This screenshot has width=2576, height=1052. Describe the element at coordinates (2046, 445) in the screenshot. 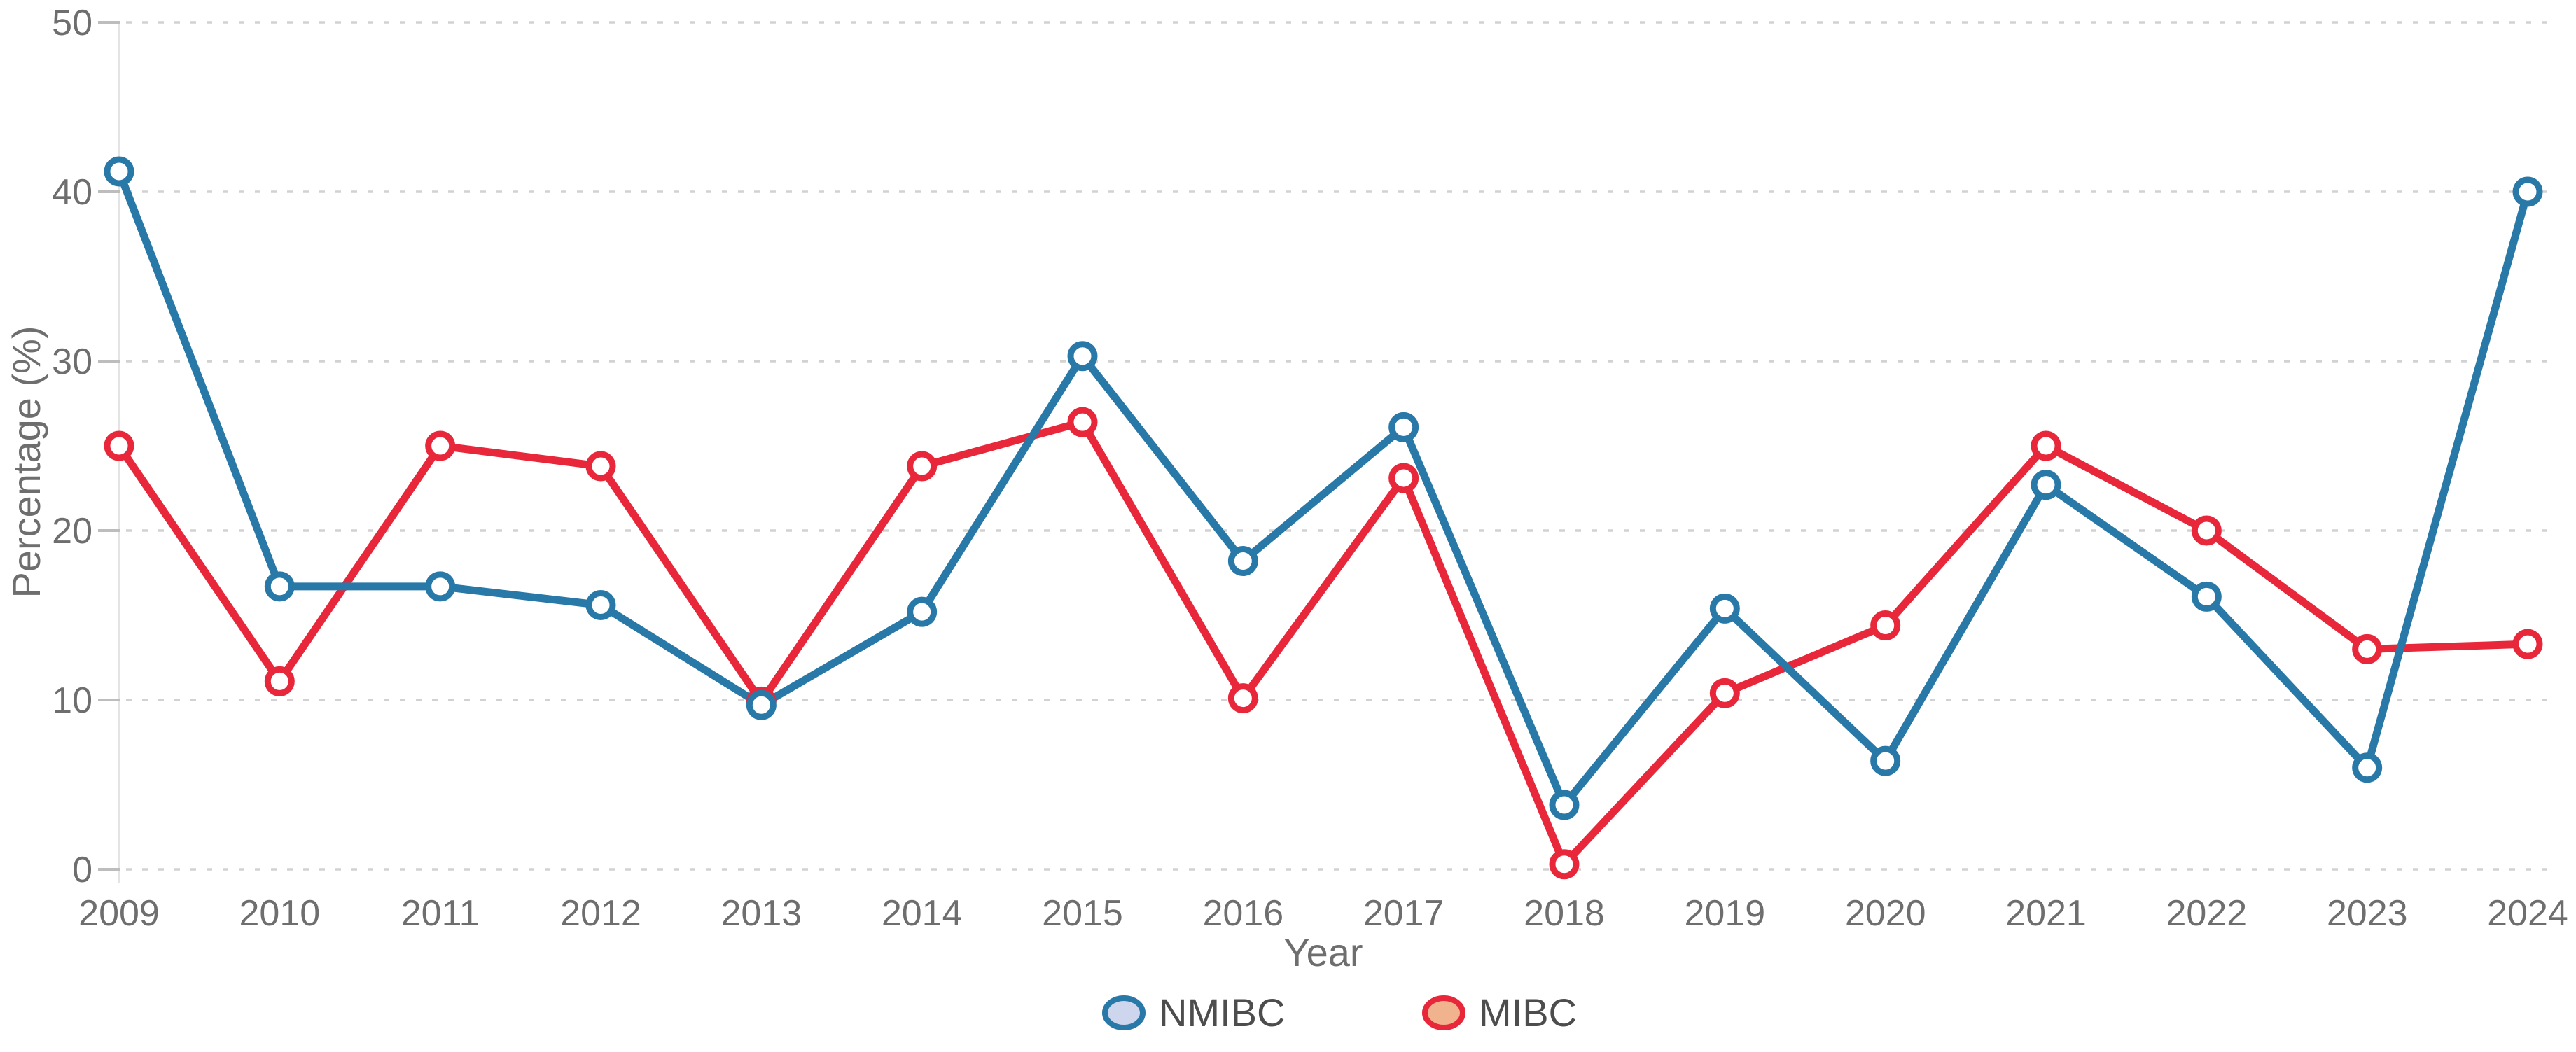

I see `mibc-point-2021` at that location.